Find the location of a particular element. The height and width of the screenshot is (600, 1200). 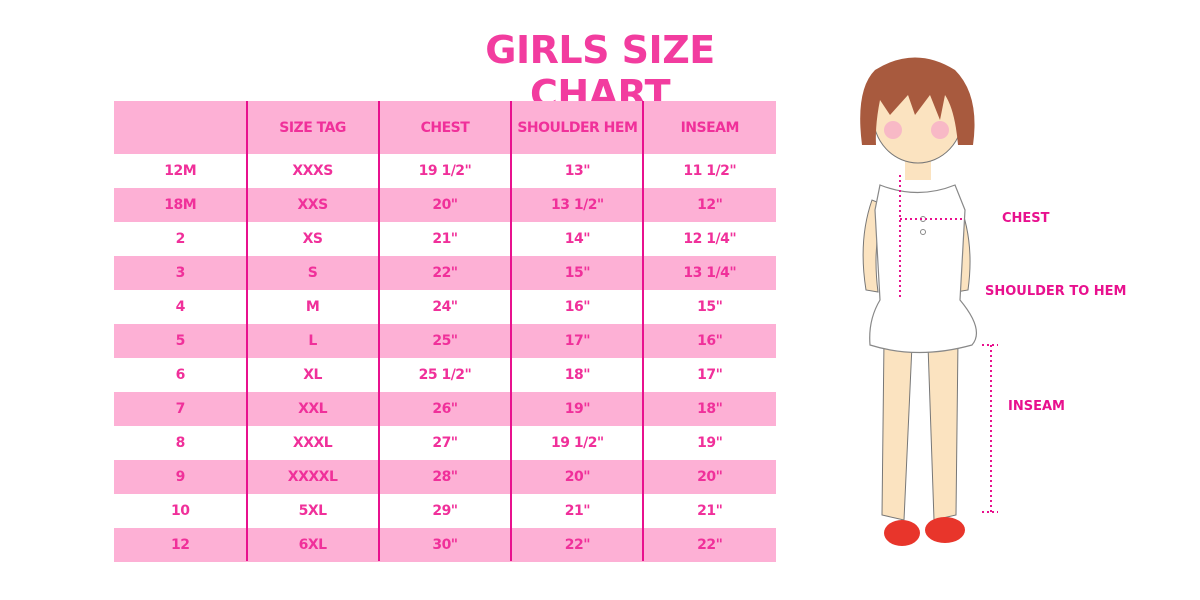

table-cell: S is located at coordinates (312, 273).